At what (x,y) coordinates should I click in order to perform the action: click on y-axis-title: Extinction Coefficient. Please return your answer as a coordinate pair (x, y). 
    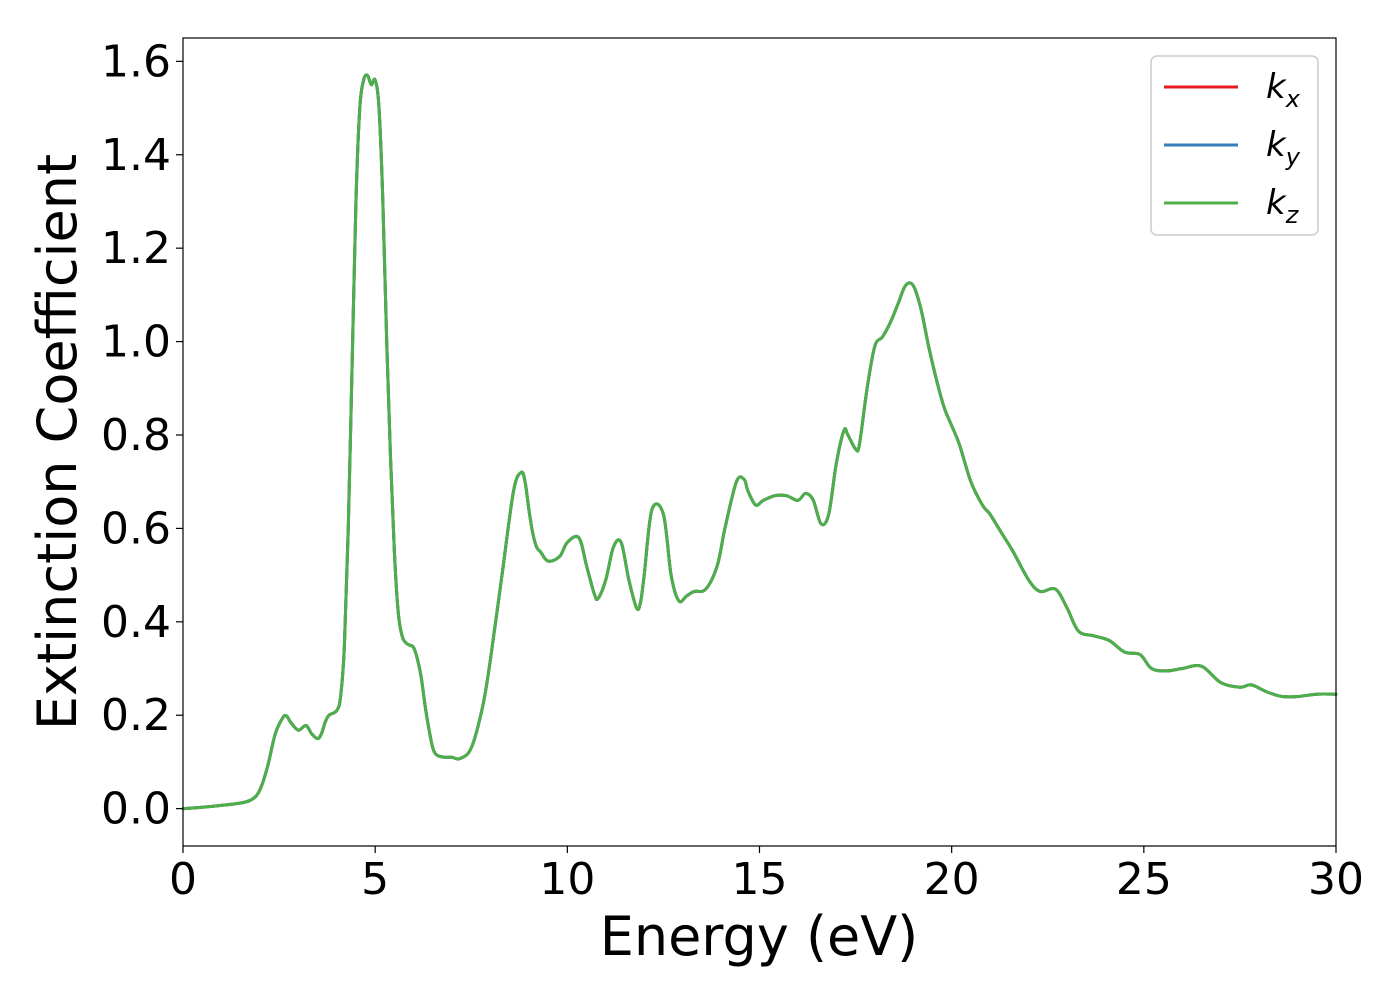
    Looking at the image, I should click on (57, 442).